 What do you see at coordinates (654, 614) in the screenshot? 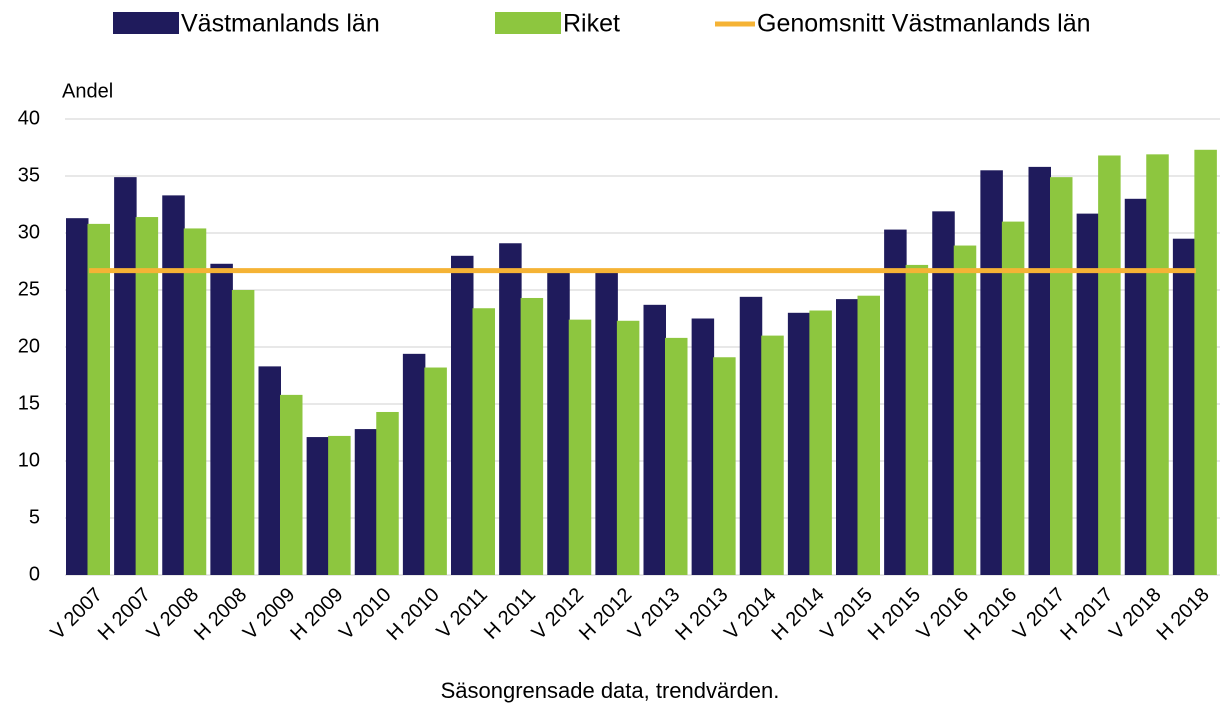
I see `x-tick-label: V 2013` at bounding box center [654, 614].